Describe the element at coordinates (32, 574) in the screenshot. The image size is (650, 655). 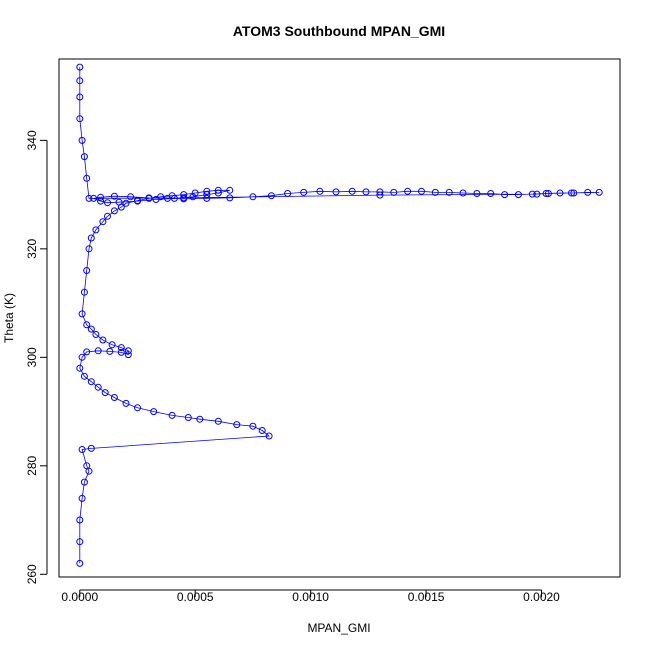
I see `y-tick-label: 260` at that location.